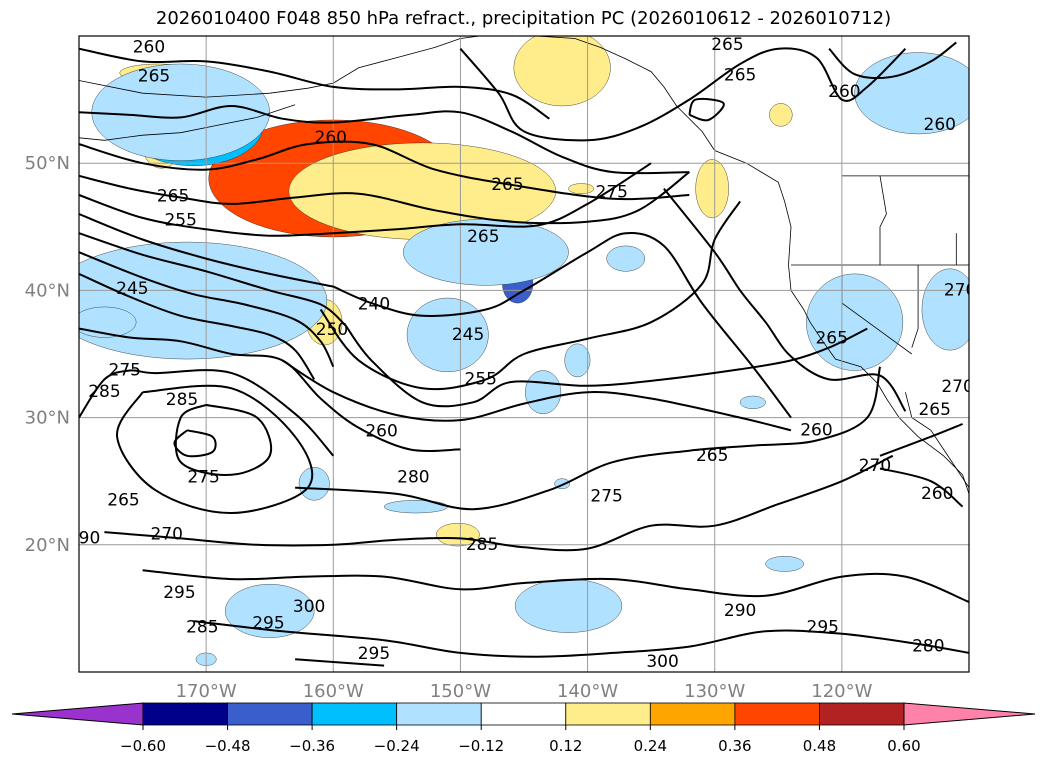  Describe the element at coordinates (740, 75) in the screenshot. I see `contour-label-15: 265` at that location.